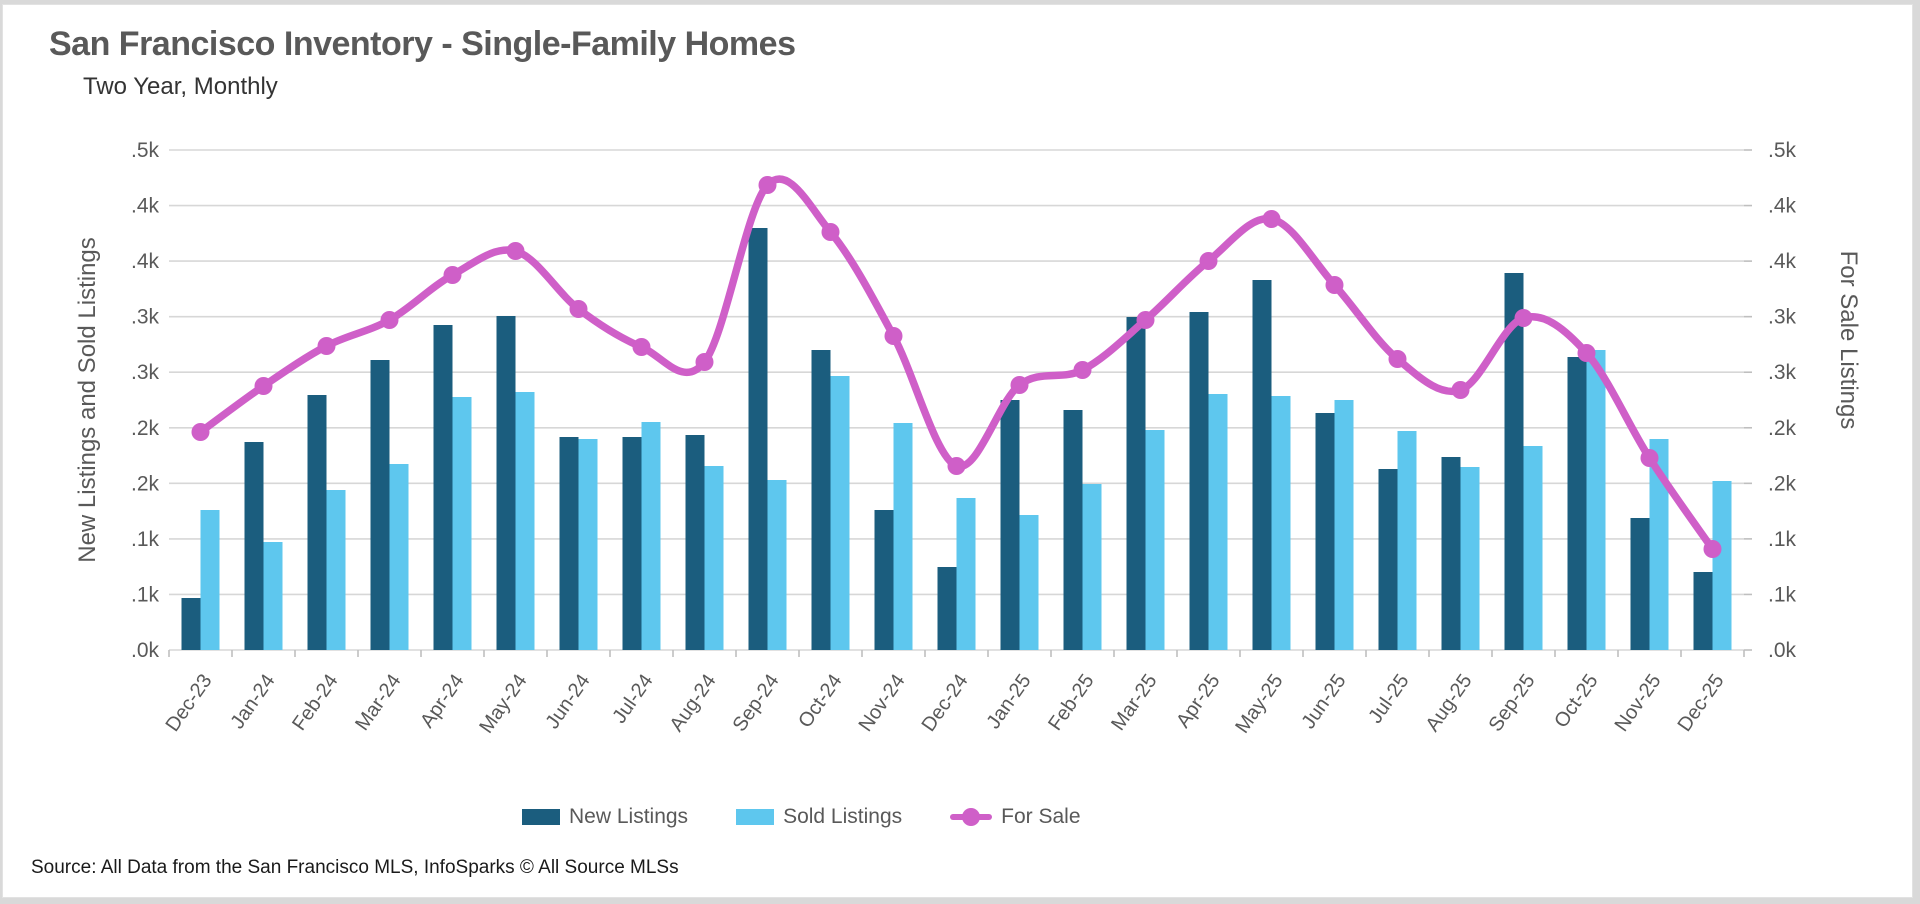 The width and height of the screenshot is (1920, 904). What do you see at coordinates (1782, 372) in the screenshot?
I see `y-axis-label-right: .3k` at bounding box center [1782, 372].